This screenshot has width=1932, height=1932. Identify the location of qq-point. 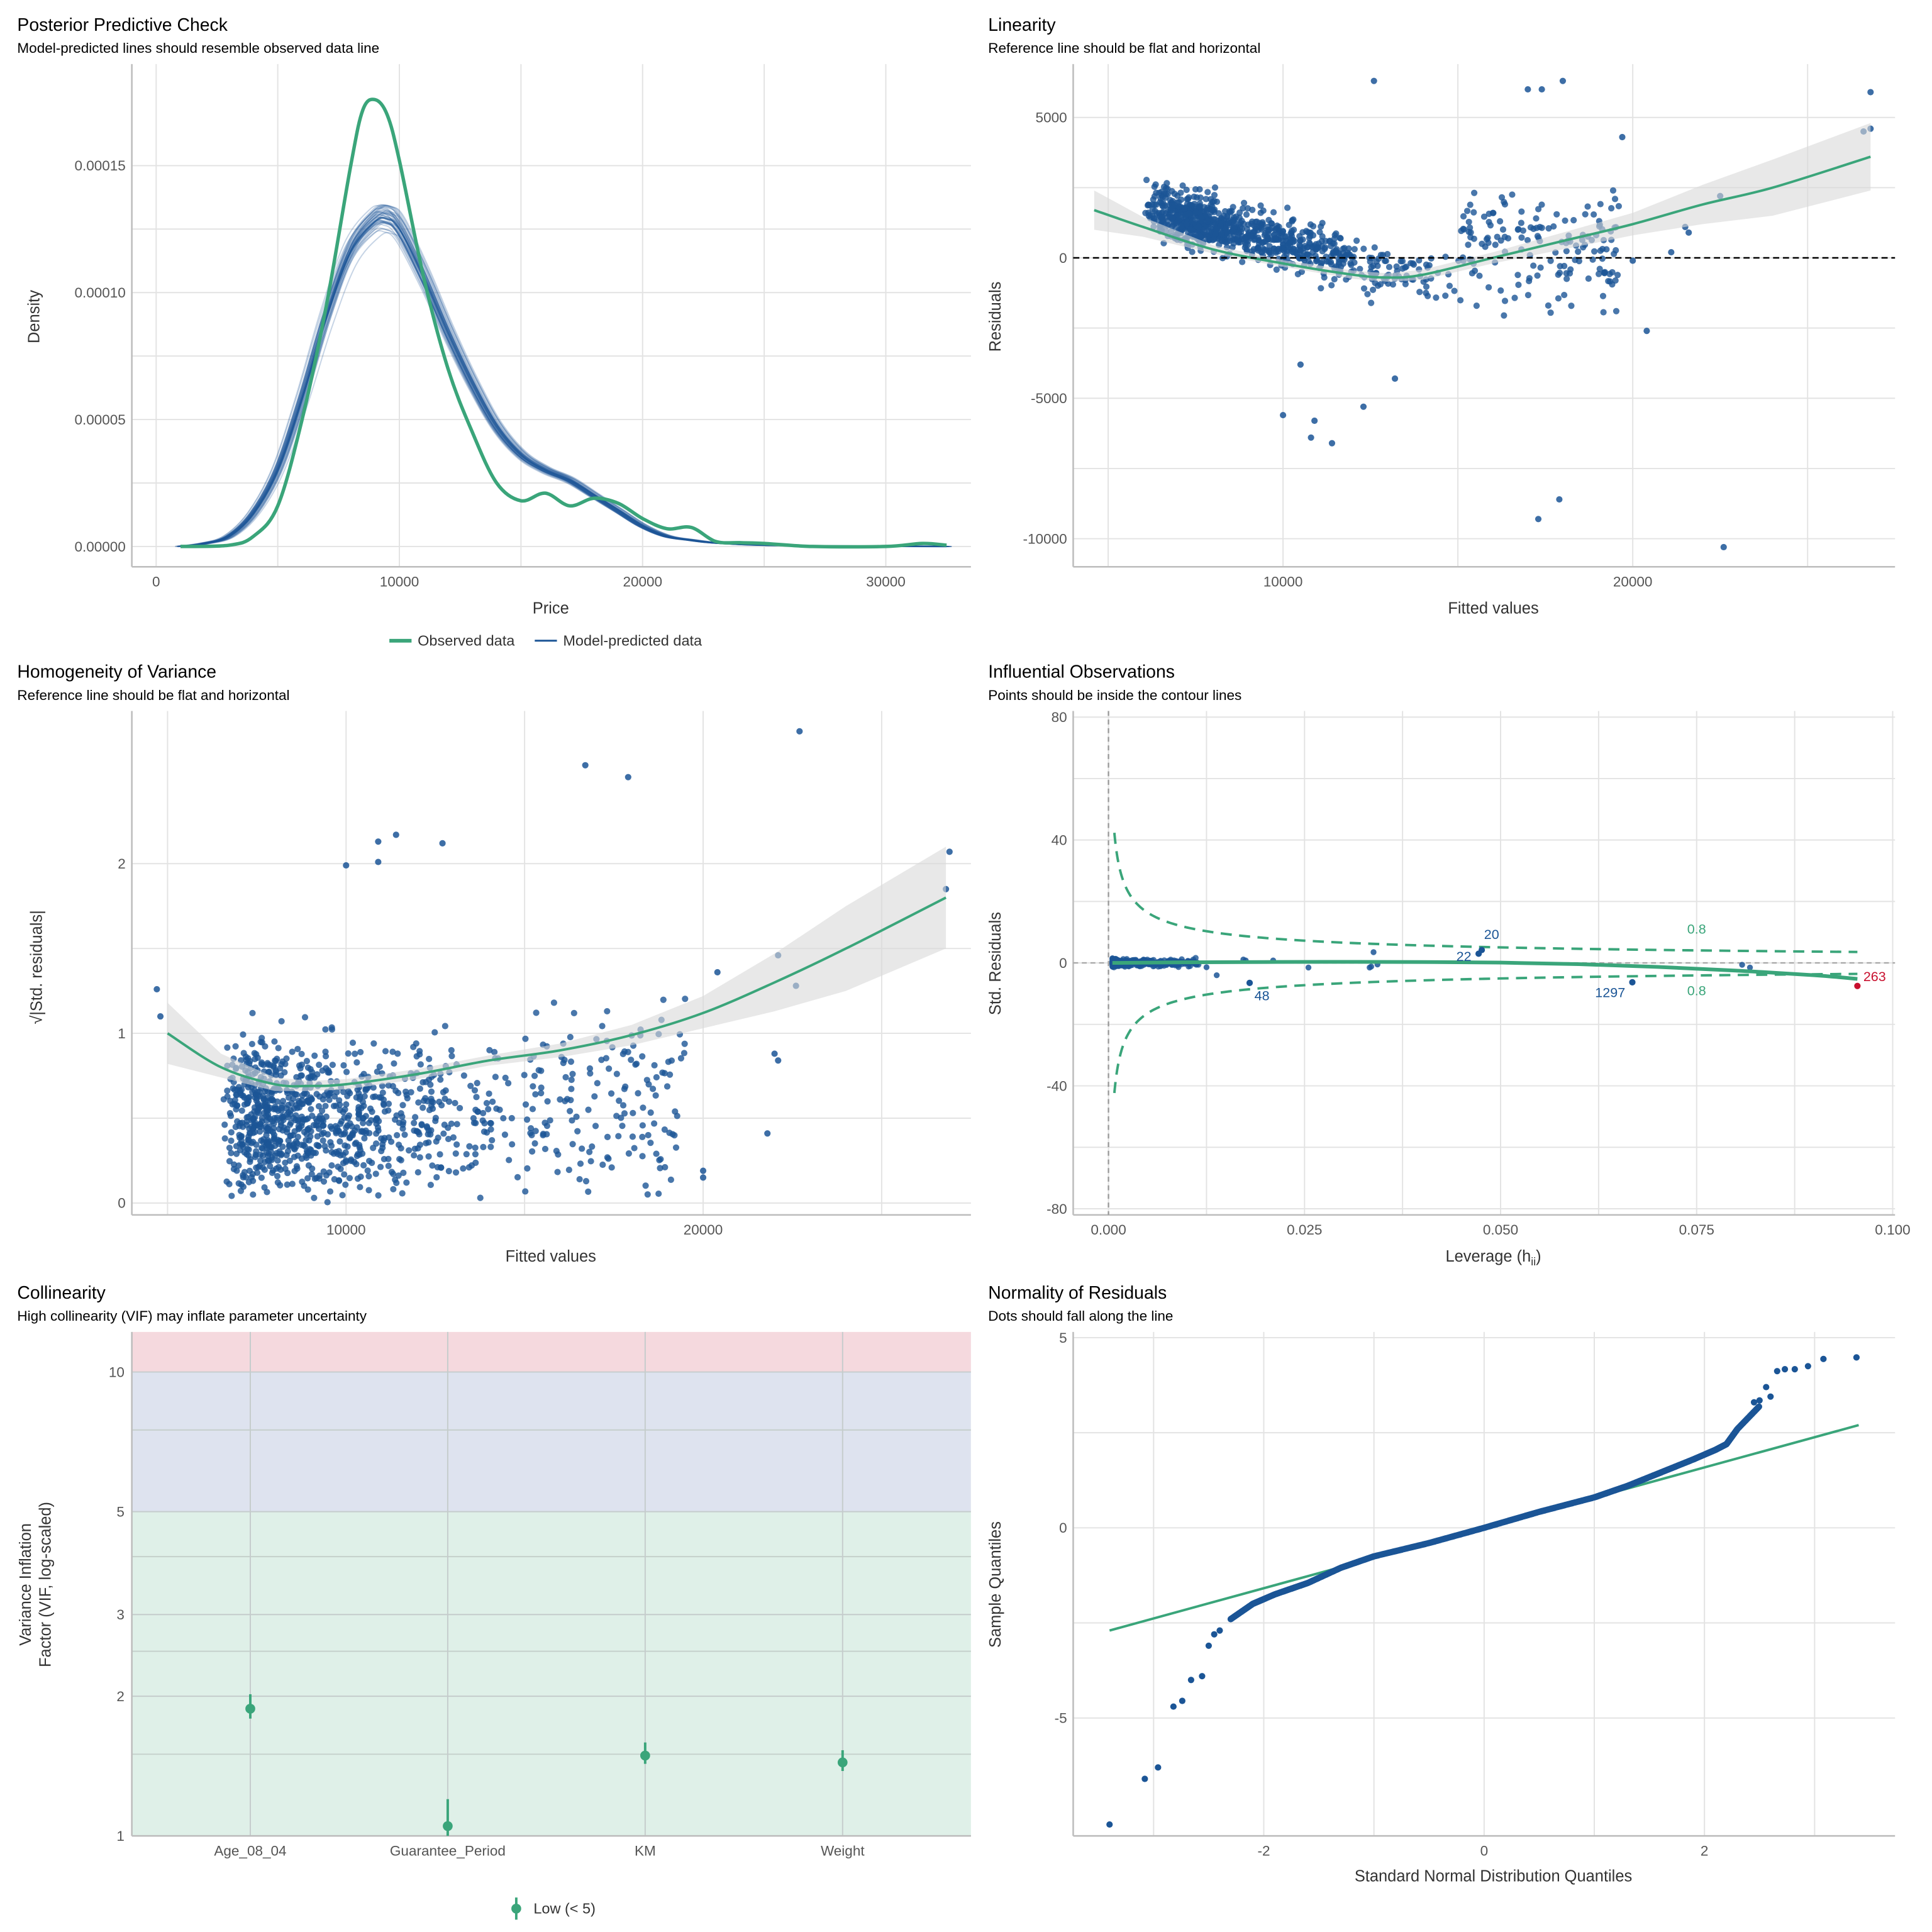
(1758, 1406).